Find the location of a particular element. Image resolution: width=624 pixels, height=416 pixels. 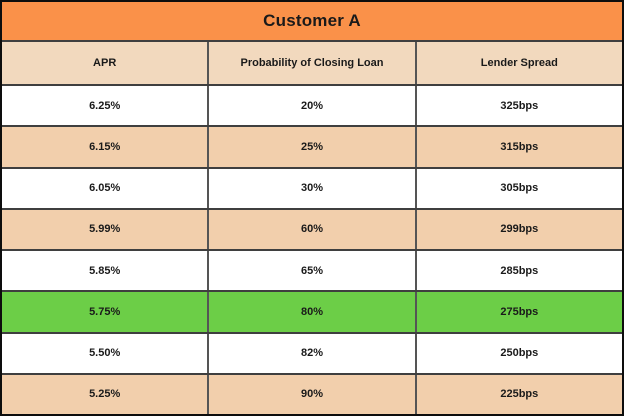

table-row: 5.50% 82% 250bps is located at coordinates (312, 352).